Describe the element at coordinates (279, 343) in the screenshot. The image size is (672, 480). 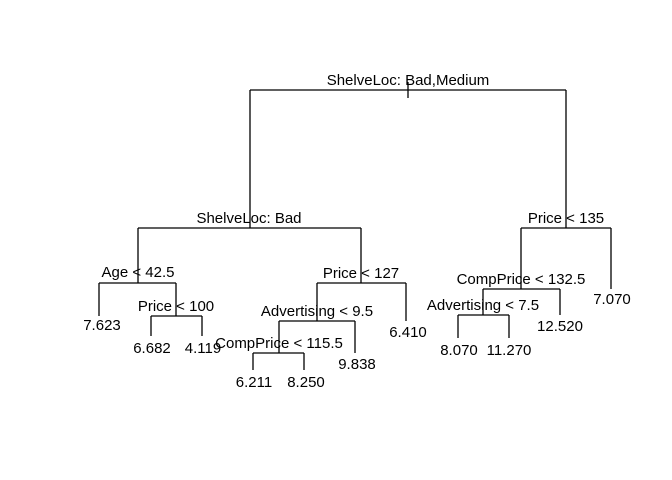
I see `split-label-compprice-115-5: CompPrice < 115.5` at that location.